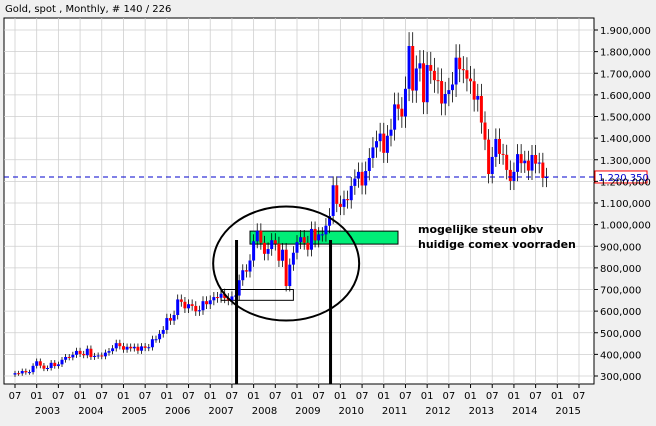 This screenshot has height=426, width=656. What do you see at coordinates (177, 411) in the screenshot?
I see `x-year-label: 2006` at bounding box center [177, 411].